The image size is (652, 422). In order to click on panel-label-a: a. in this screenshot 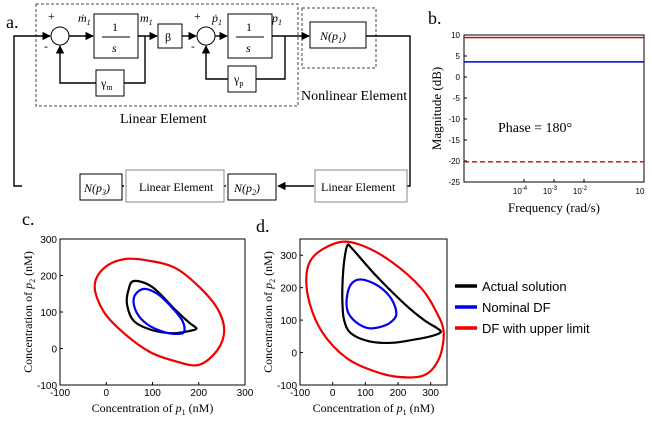, I will do `click(12, 22)`.